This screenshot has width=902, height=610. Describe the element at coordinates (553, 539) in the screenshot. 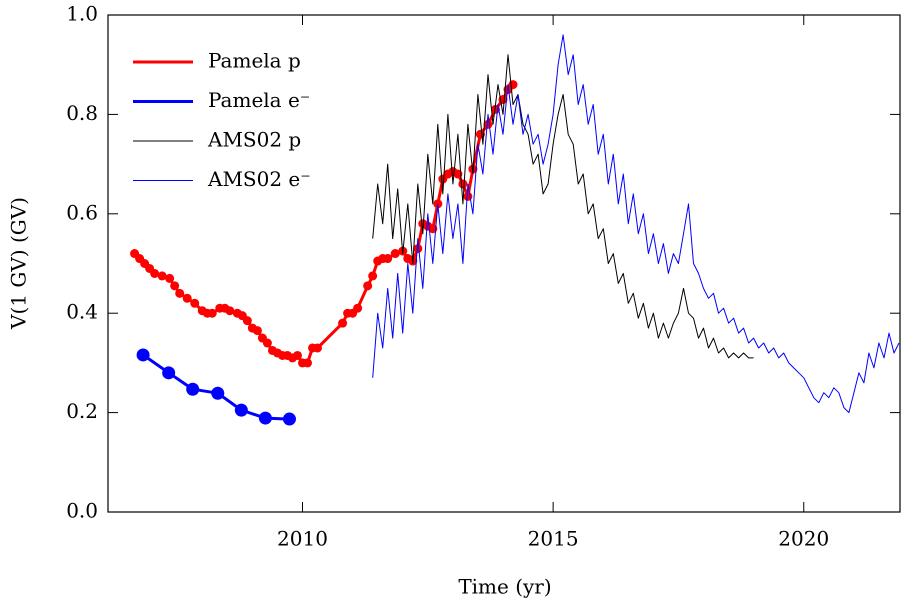

I see `x-tick-label: 2015` at that location.